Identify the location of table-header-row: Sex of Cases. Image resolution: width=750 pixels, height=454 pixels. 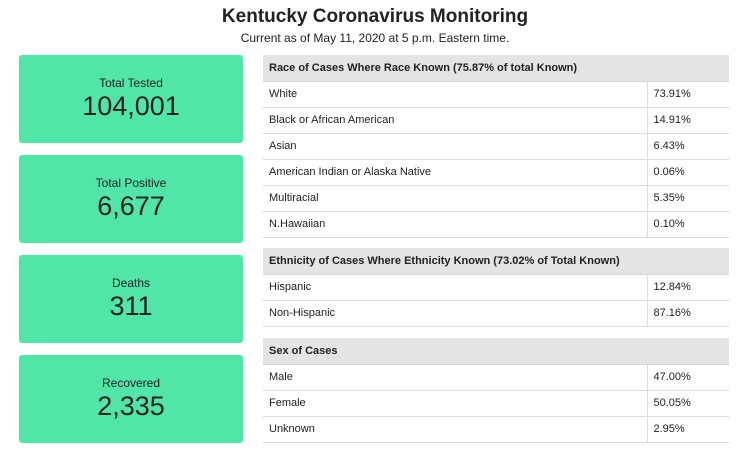
(496, 351).